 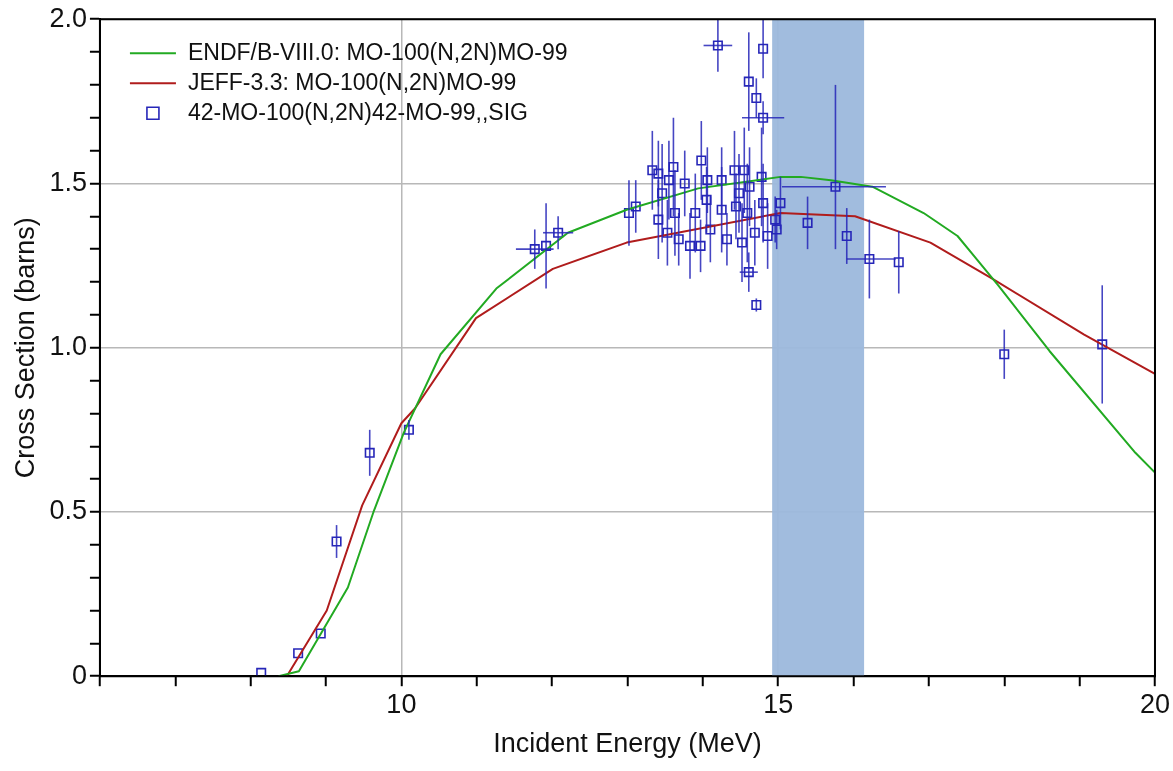 I want to click on y-tick-label: 1.0, so click(x=68, y=346).